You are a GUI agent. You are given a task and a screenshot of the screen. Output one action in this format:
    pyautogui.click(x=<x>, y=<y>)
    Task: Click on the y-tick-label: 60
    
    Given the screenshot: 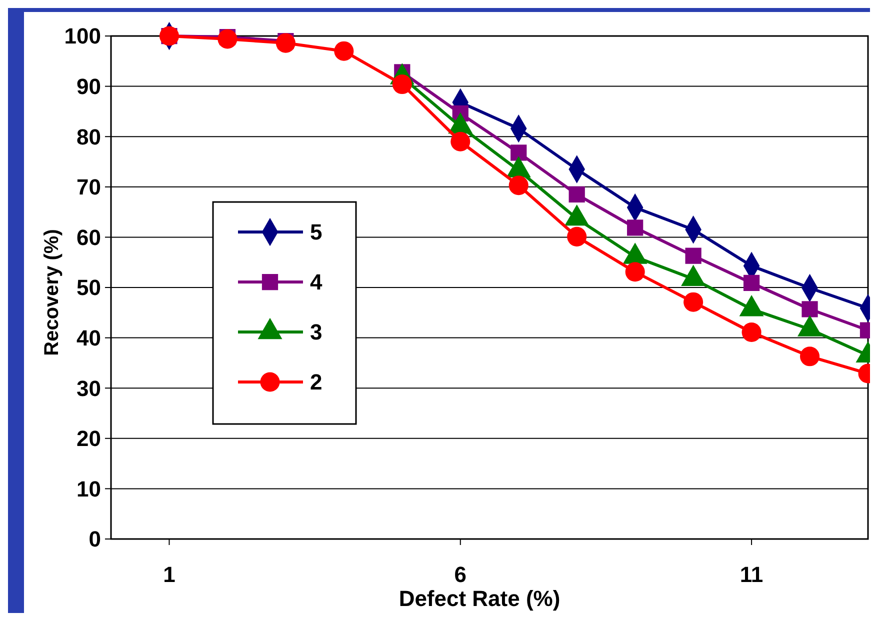 What is the action you would take?
    pyautogui.click(x=88, y=237)
    